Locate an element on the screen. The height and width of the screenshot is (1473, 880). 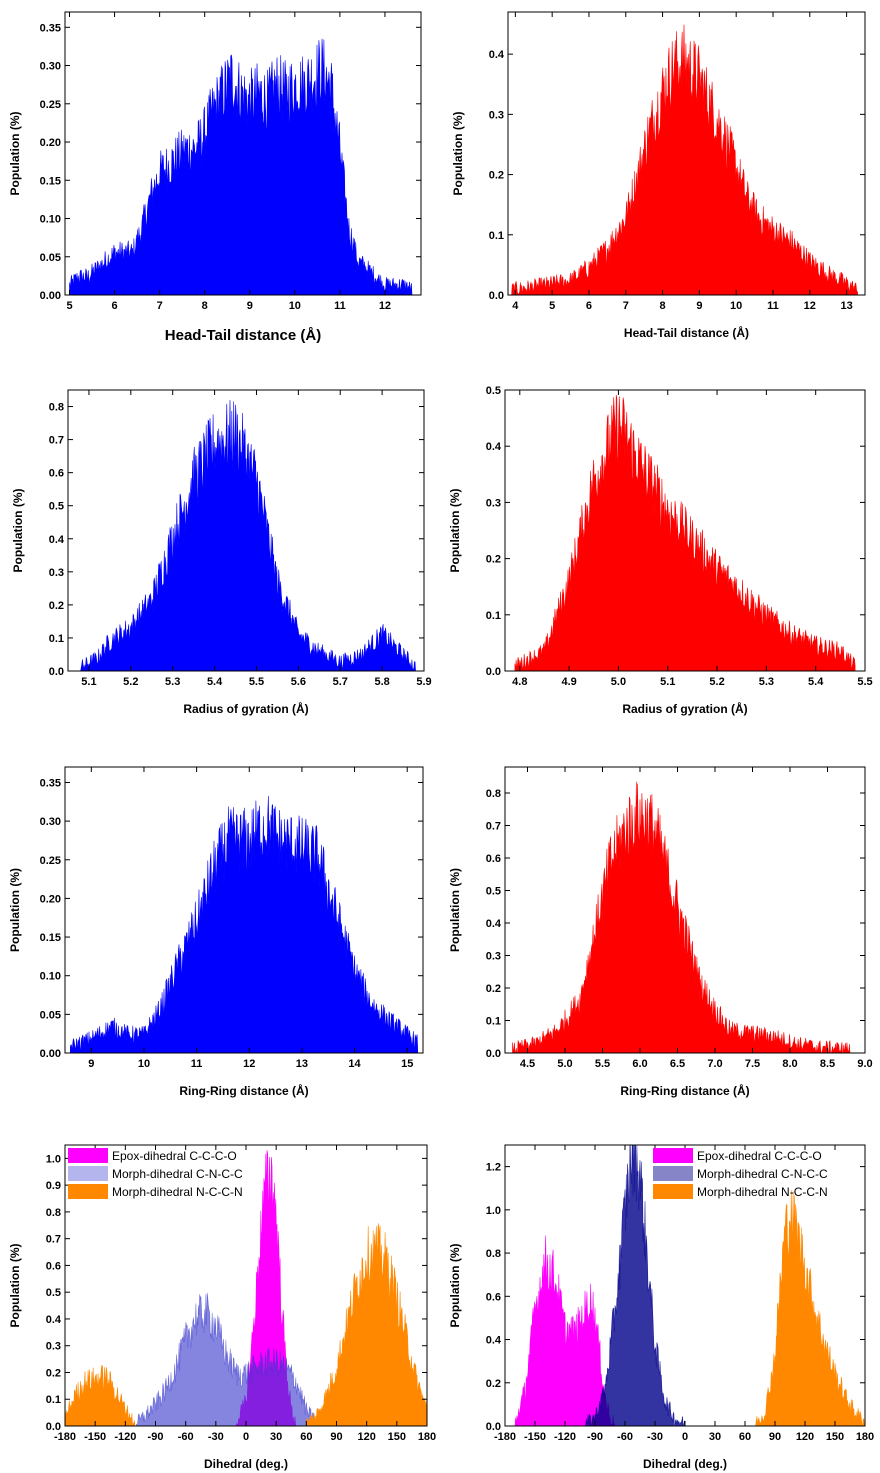
x-tick-label: 60 is located at coordinates (306, 1437).